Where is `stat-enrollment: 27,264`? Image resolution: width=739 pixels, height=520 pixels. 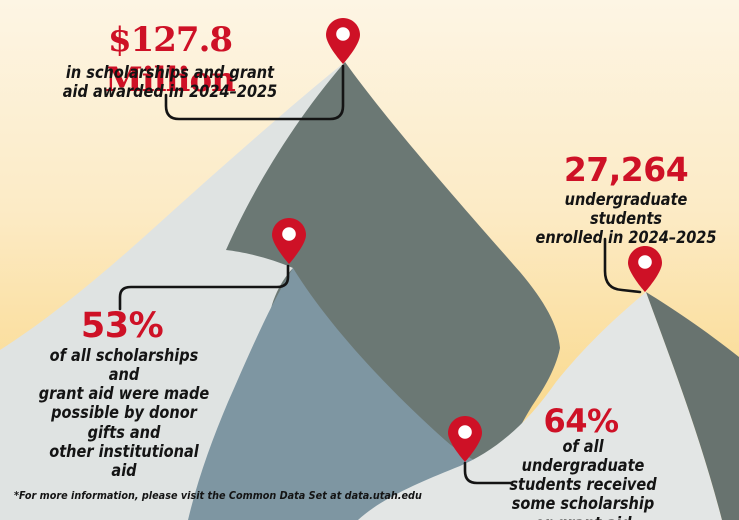
stat-enrollment: 27,264 is located at coordinates (626, 169).